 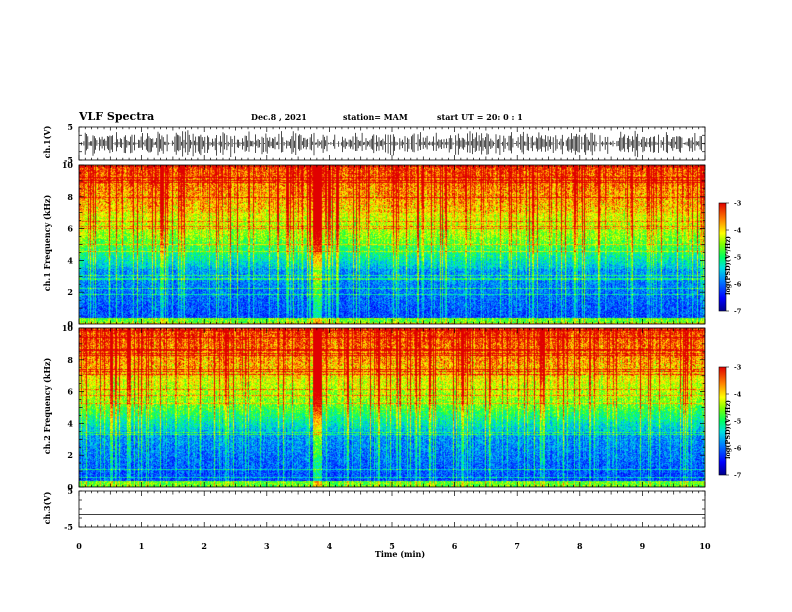 What do you see at coordinates (480, 117) in the screenshot?
I see `start-time-label: start UT = 20: 0 : 1` at bounding box center [480, 117].